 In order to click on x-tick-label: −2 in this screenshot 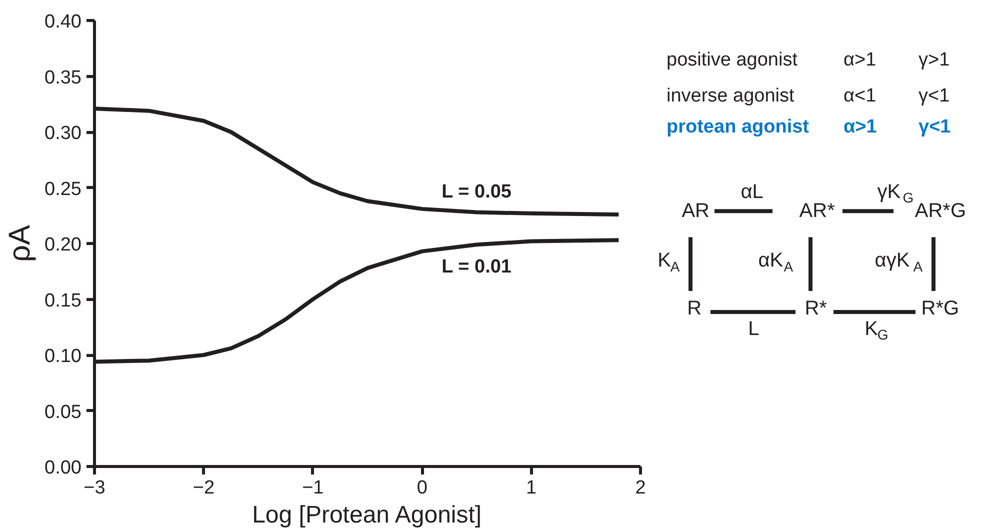, I will do `click(203, 488)`.